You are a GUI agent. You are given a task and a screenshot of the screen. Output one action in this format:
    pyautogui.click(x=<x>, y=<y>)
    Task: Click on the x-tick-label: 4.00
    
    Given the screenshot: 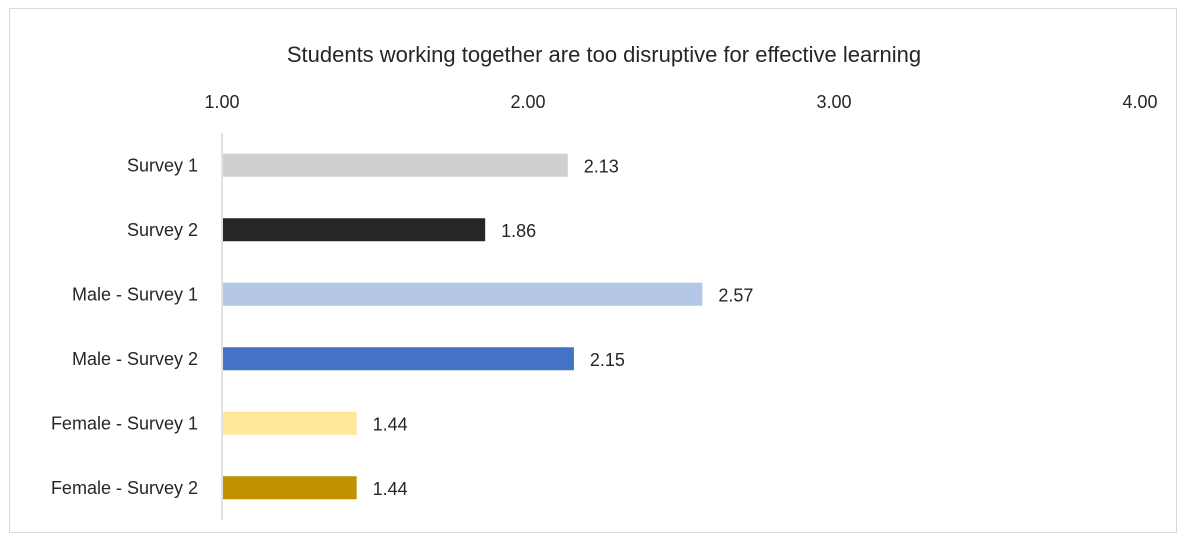 What is the action you would take?
    pyautogui.click(x=1139, y=102)
    